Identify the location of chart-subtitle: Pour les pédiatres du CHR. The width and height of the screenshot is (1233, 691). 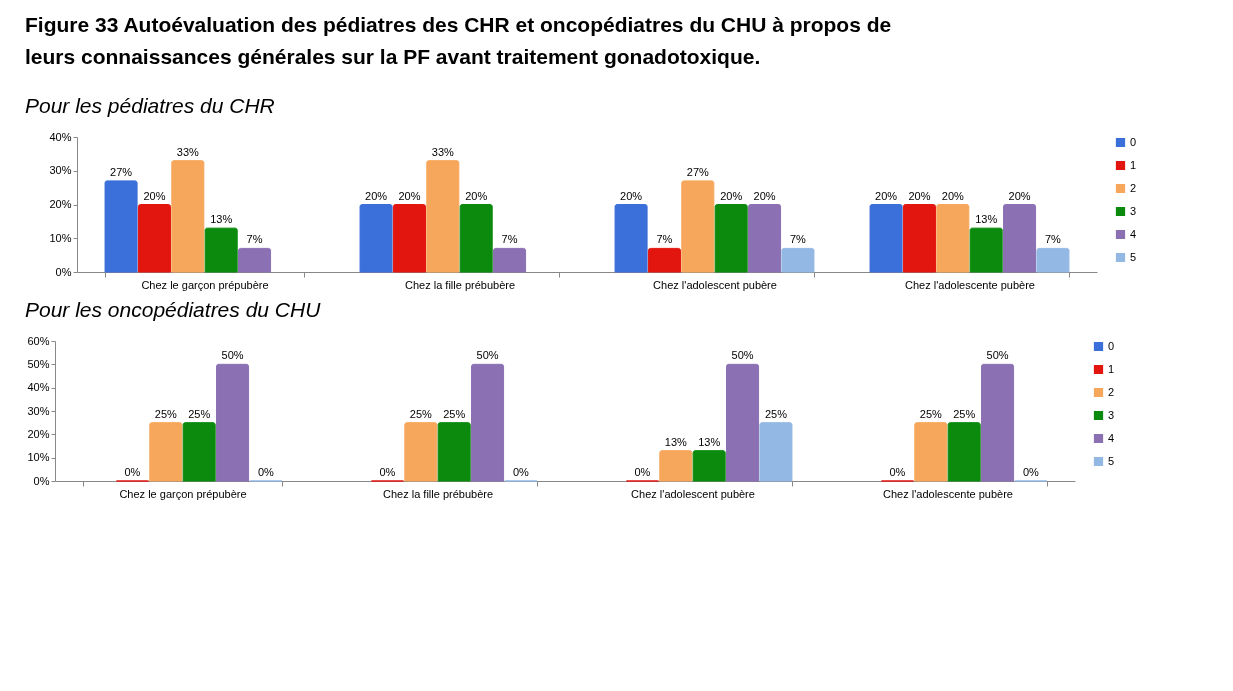
(150, 105).